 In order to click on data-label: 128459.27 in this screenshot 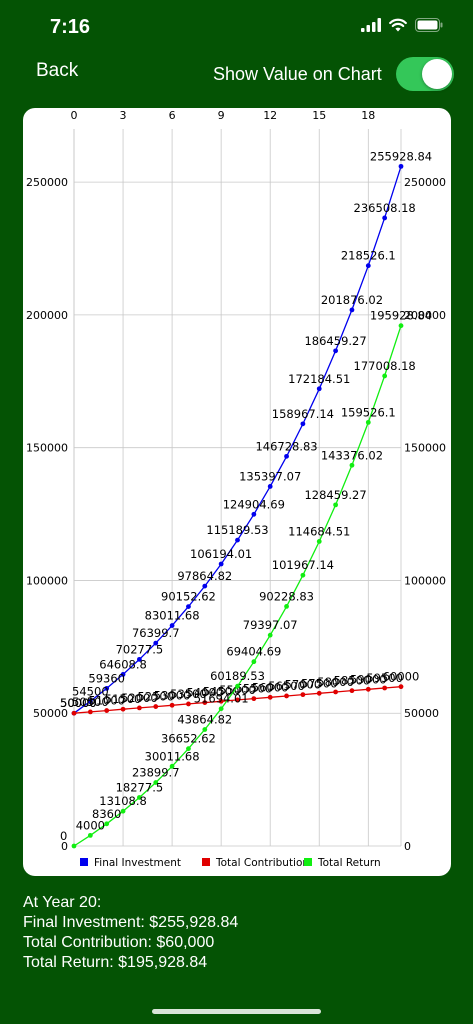, I will do `click(335, 495)`.